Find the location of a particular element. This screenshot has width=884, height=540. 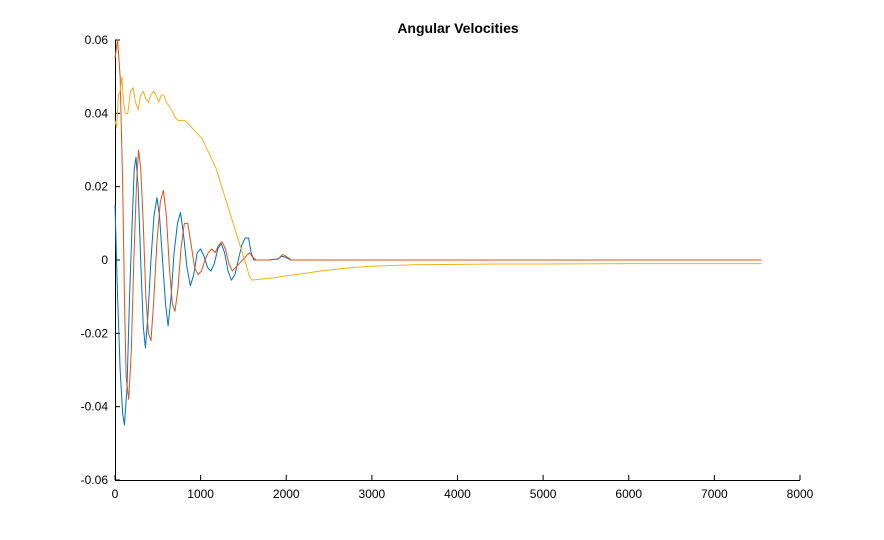

y-tick-label: 0.04 is located at coordinates (97, 113).